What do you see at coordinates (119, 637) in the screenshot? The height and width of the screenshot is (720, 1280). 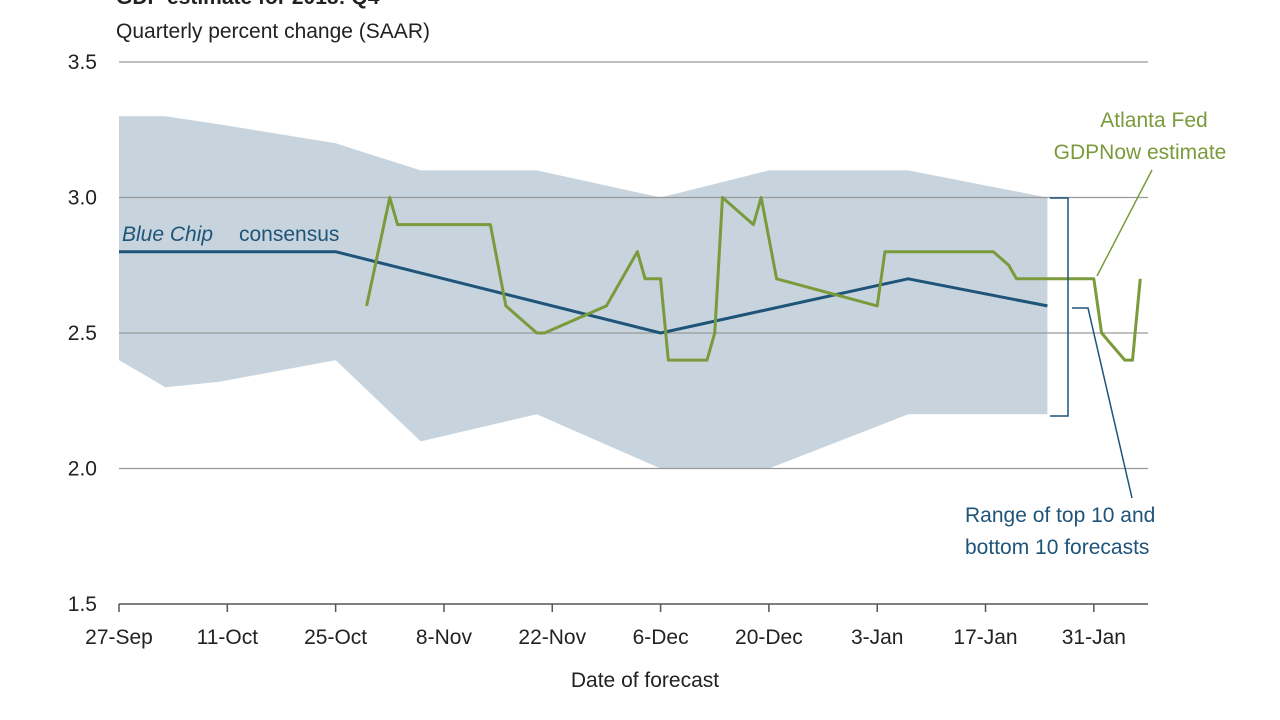 I see `x-tick-label: 27-Sep` at bounding box center [119, 637].